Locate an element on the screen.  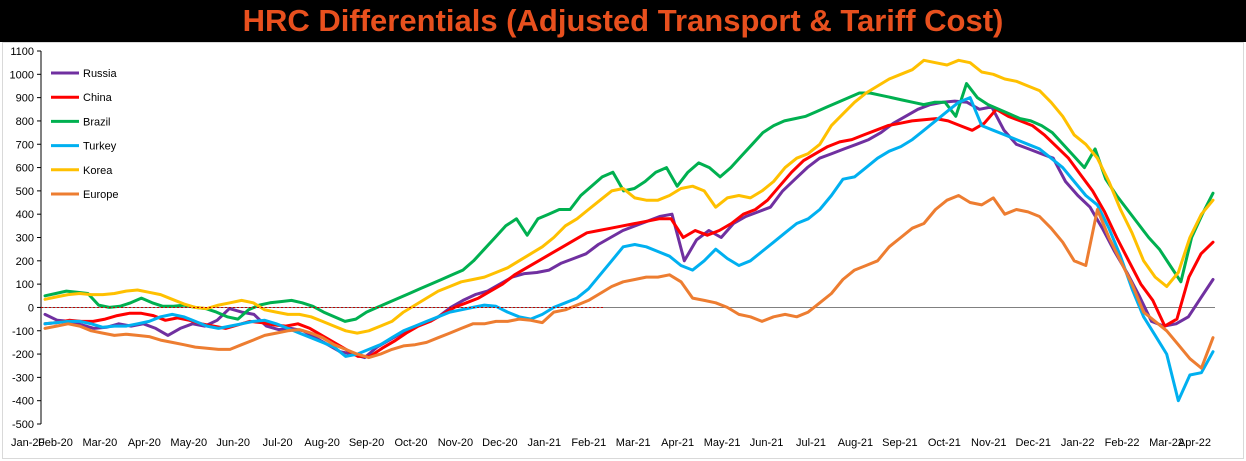
x-tick-label: Apr-22 is located at coordinates (1194, 443).